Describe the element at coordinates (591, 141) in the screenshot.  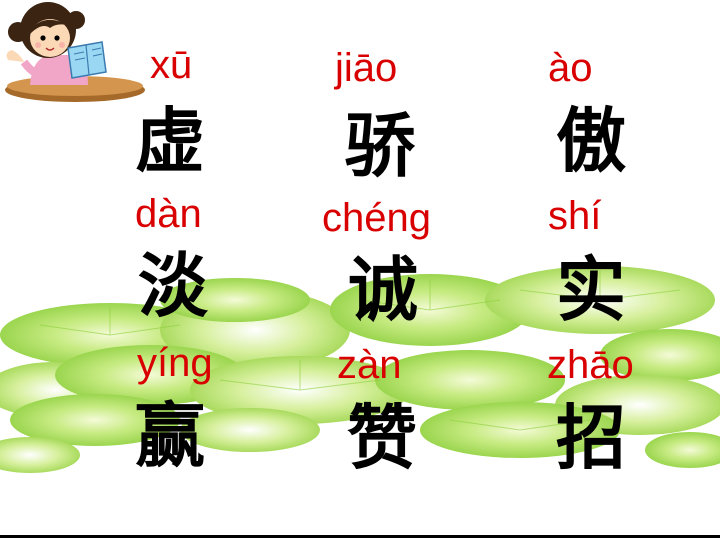
I see `hanzi-ao: 傲` at that location.